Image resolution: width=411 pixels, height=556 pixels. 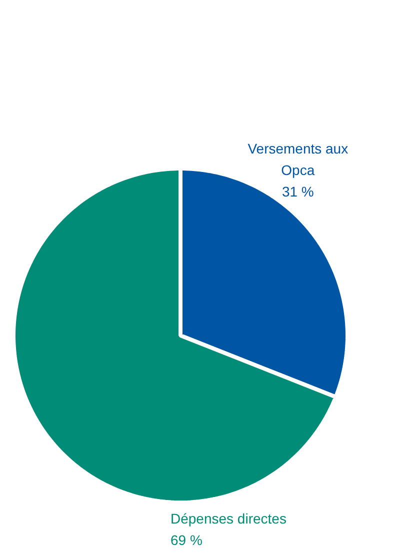 I want to click on data-label: 31 %, so click(x=298, y=192).